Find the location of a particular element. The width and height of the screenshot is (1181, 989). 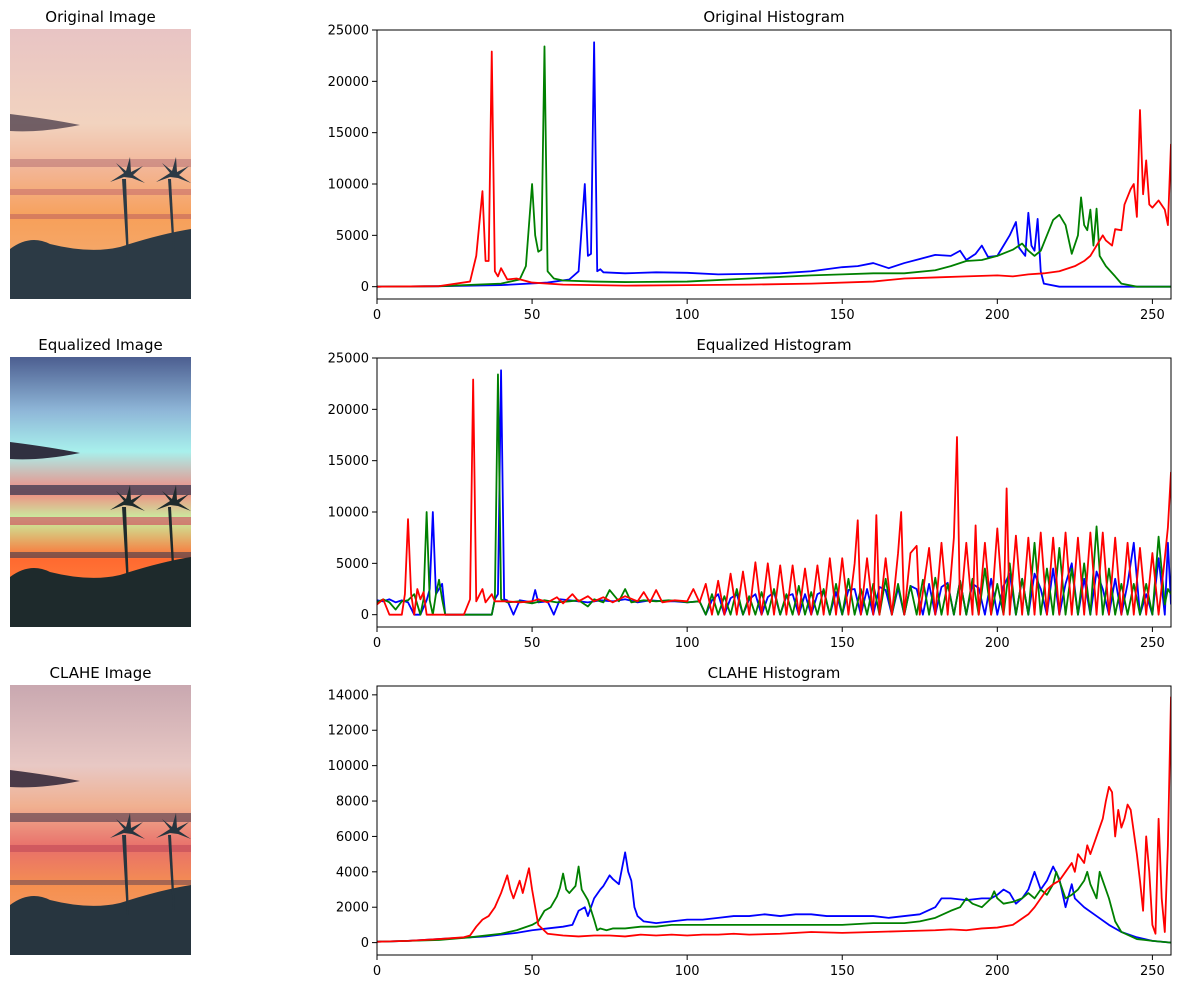

original-x-tick-label: 0 is located at coordinates (377, 315).